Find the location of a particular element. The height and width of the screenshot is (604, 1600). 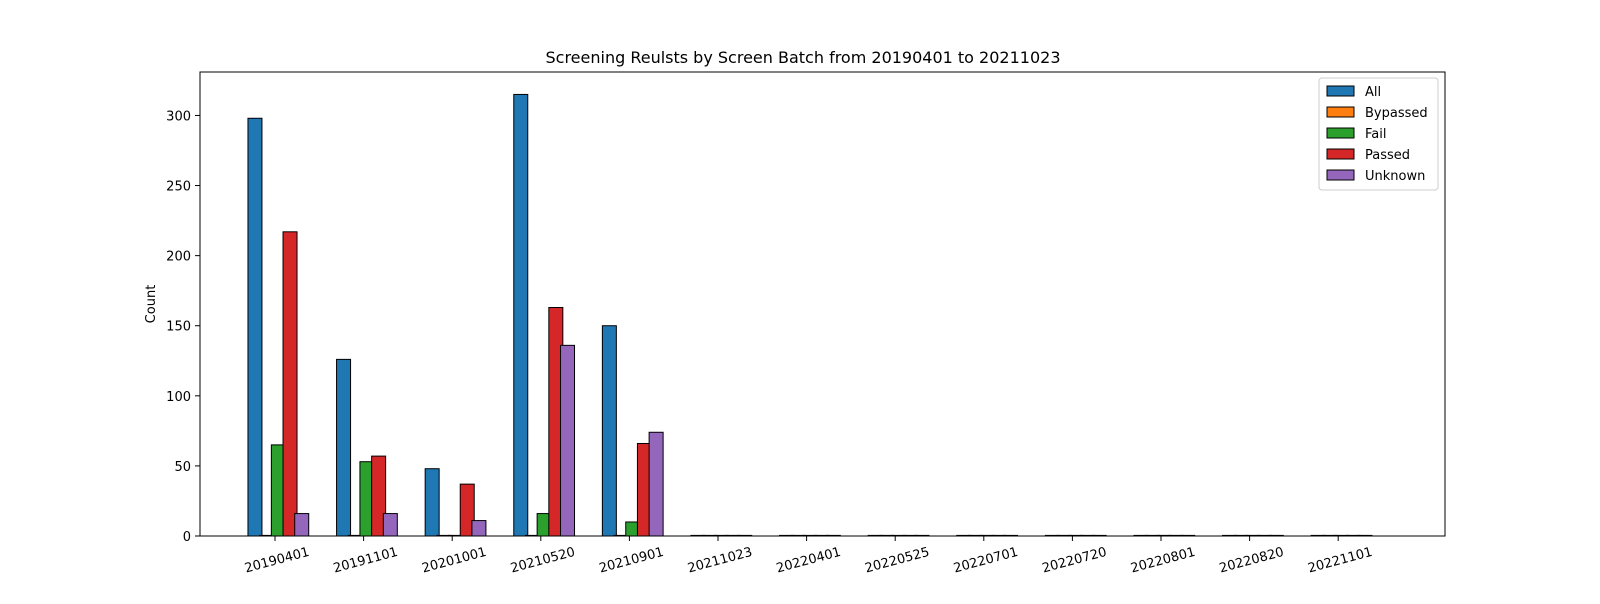

y-tick-label: 300 is located at coordinates (178, 116).